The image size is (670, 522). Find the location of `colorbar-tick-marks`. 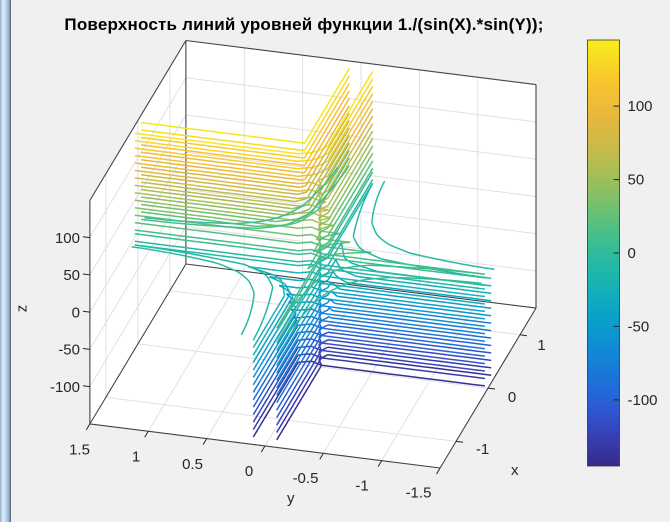

colorbar-tick-marks is located at coordinates (616, 253).